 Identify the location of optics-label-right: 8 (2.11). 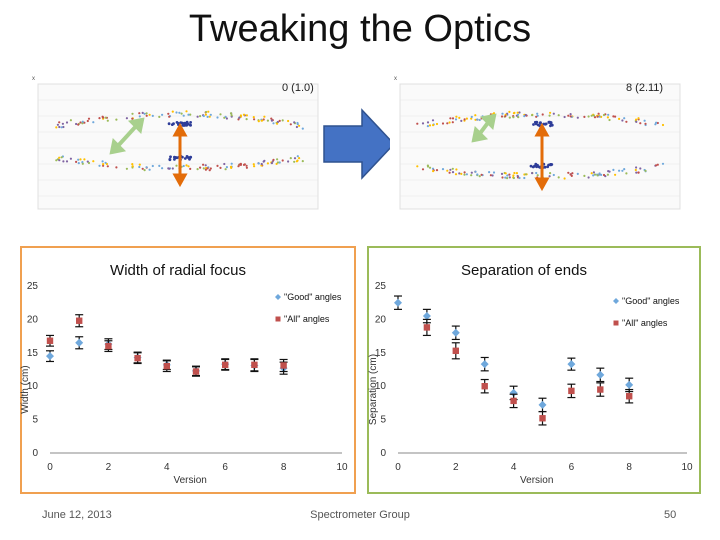
(645, 88).